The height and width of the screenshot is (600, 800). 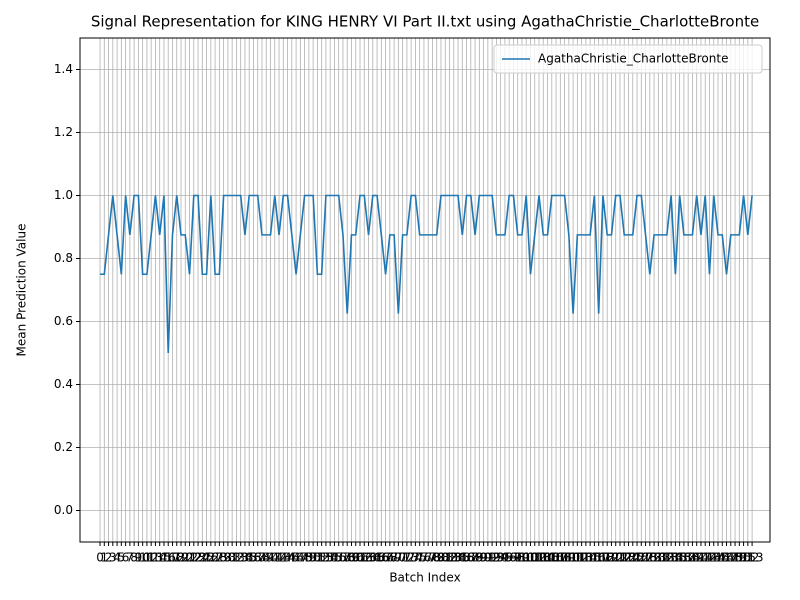 I want to click on y-tick-label: 0.4, so click(x=63, y=384).